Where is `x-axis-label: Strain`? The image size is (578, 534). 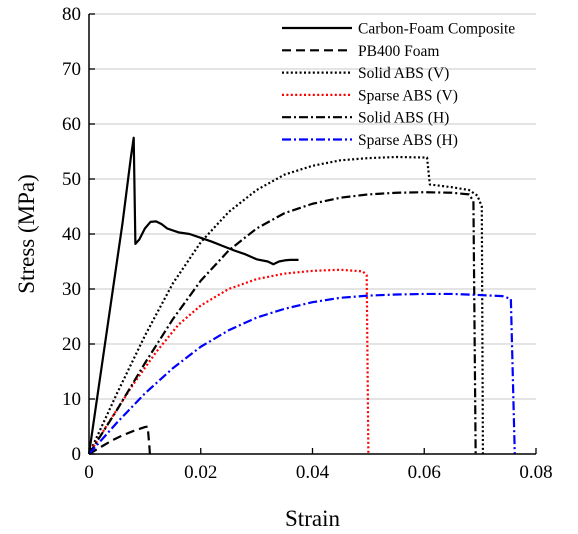 x-axis-label: Strain is located at coordinates (312, 518).